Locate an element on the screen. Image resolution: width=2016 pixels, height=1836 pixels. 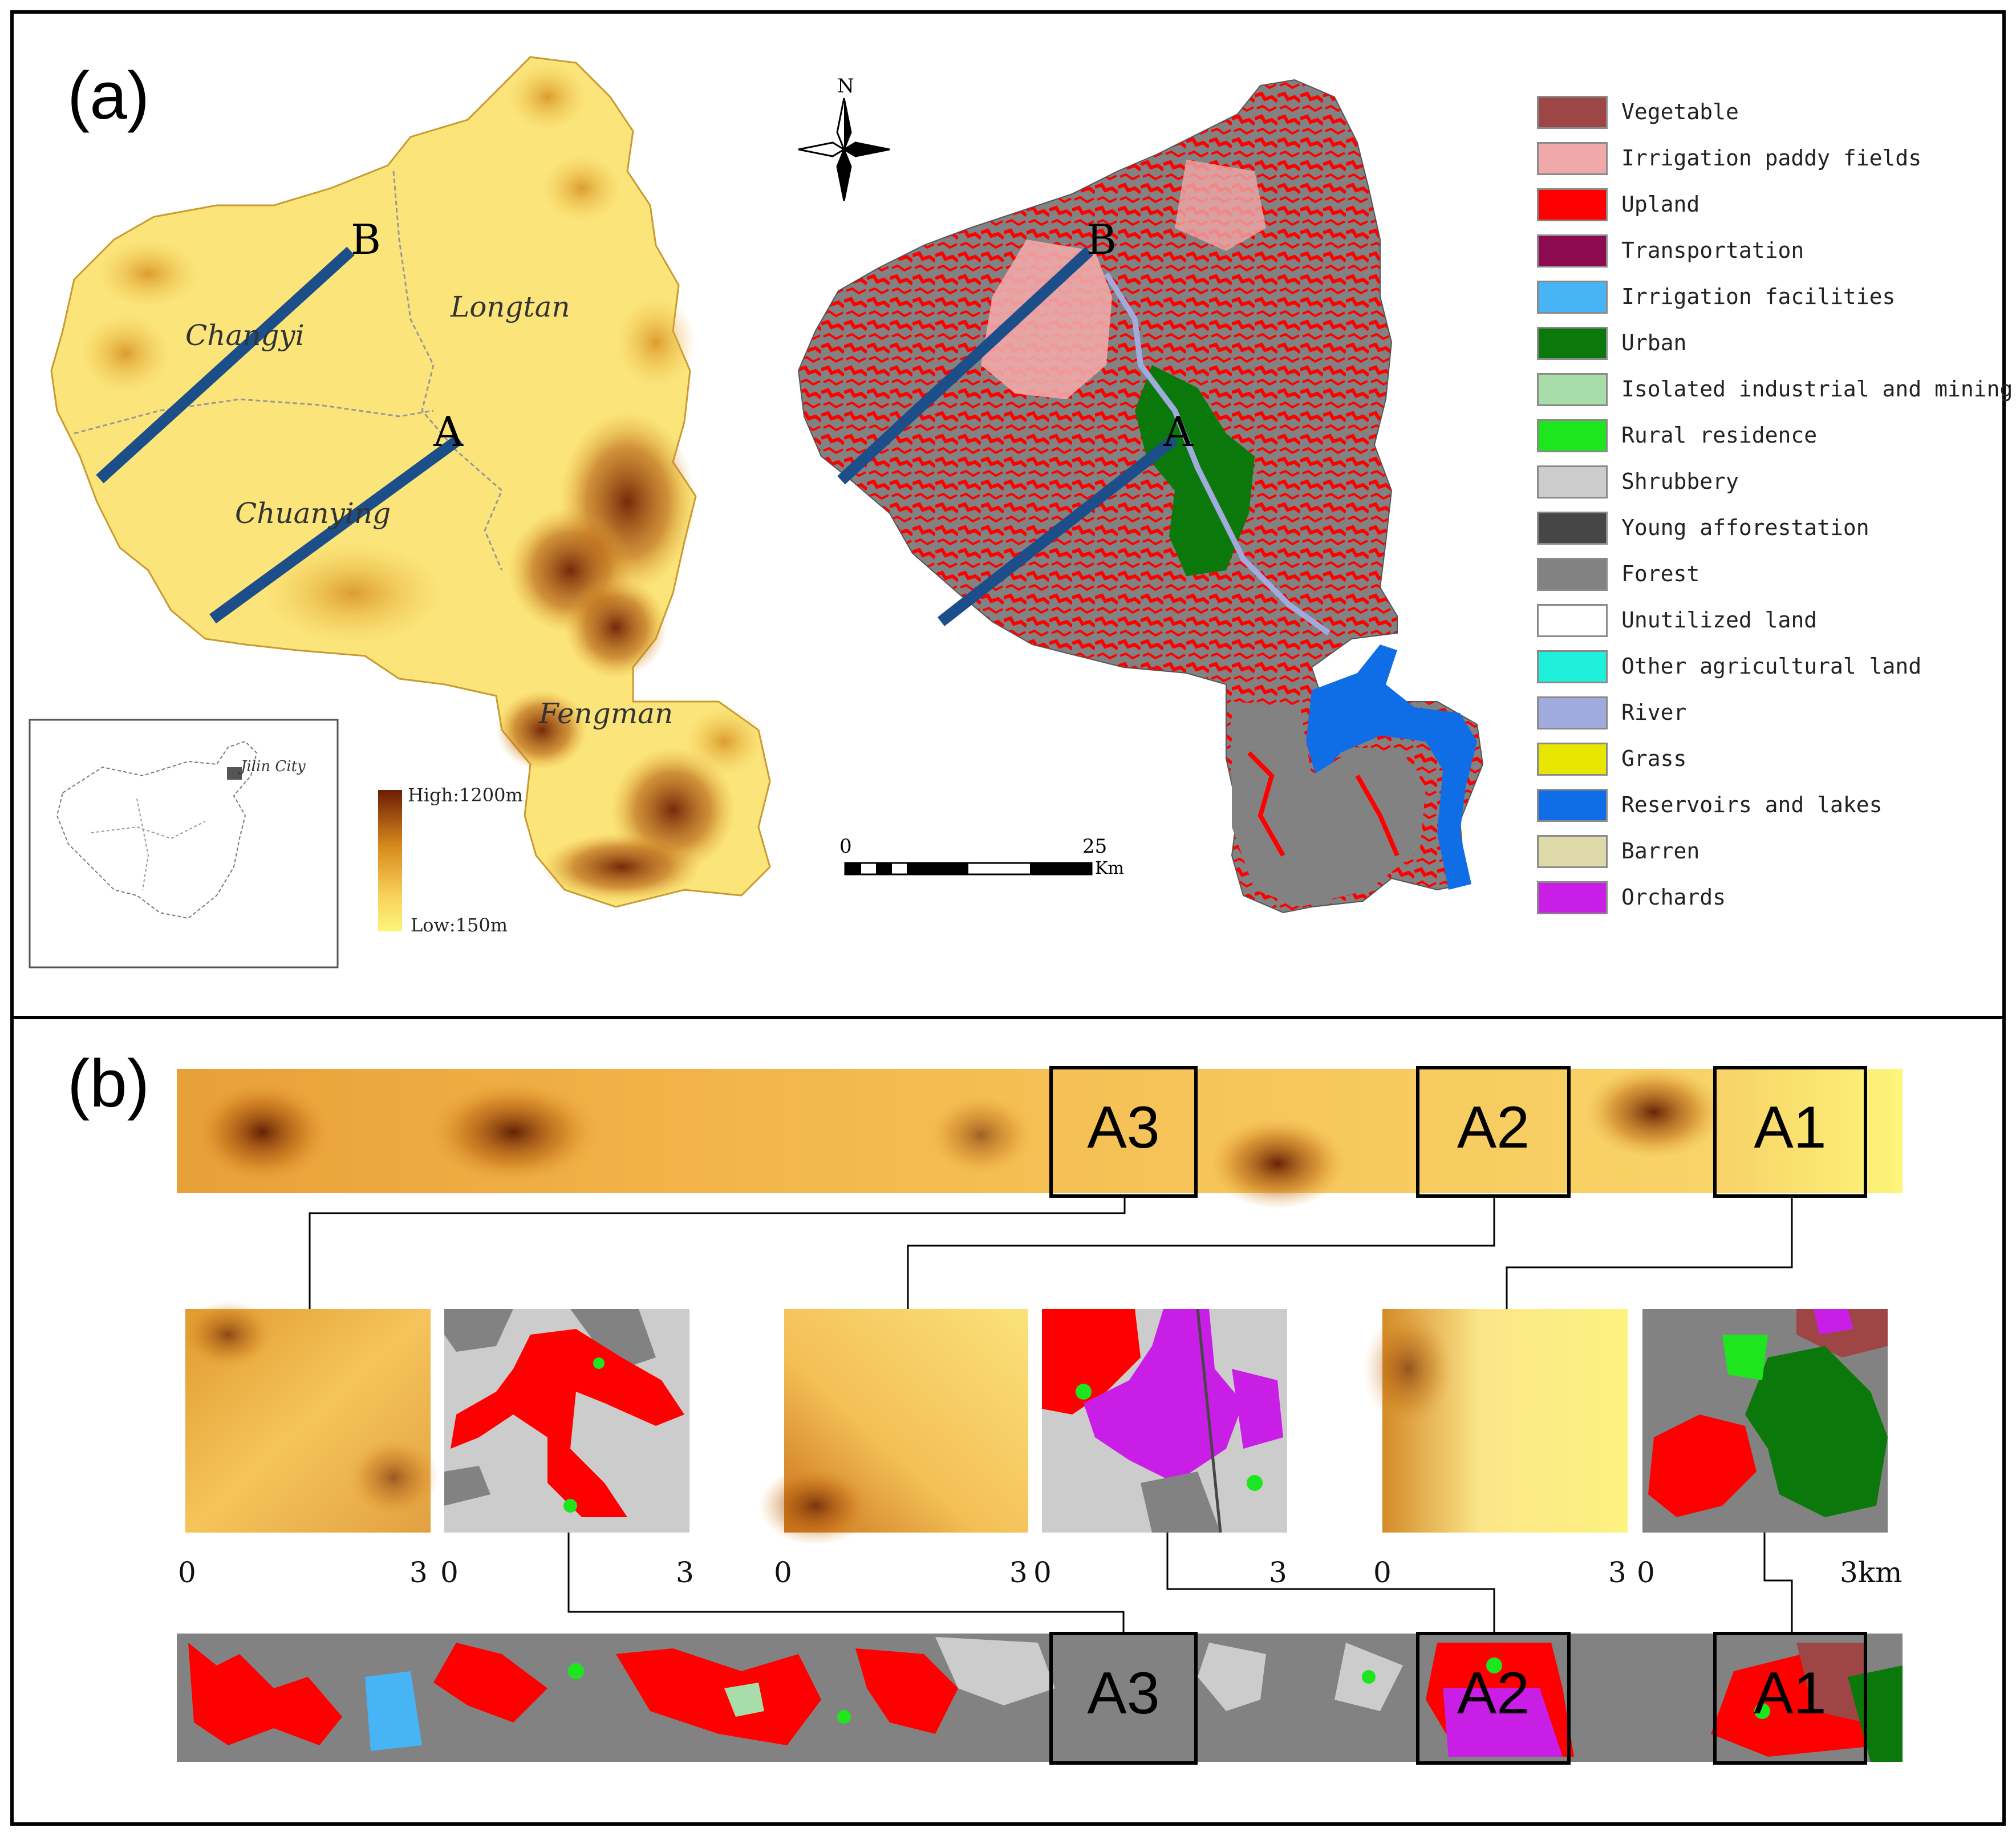
scale-end: 25 is located at coordinates (1094, 846).